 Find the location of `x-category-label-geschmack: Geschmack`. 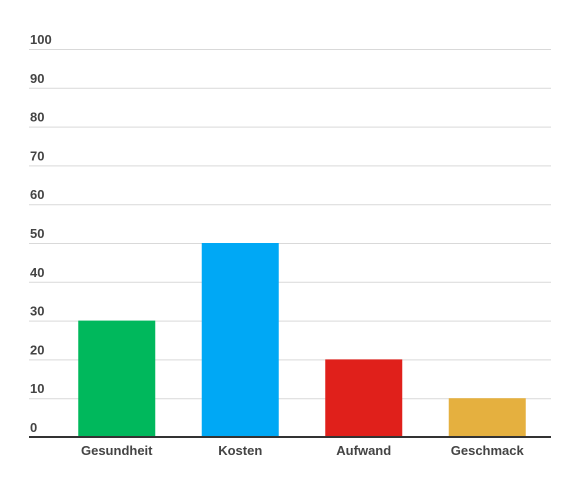

x-category-label-geschmack: Geschmack is located at coordinates (488, 450).